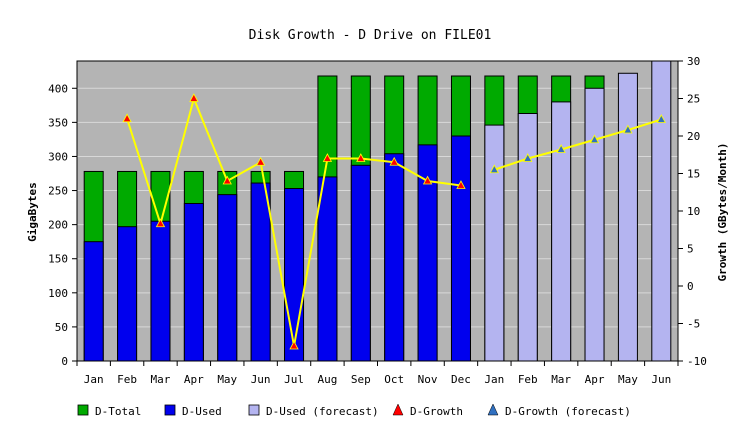 Image resolution: width=735 pixels, height=435 pixels. What do you see at coordinates (568, 411) in the screenshot?
I see `legend-label: D-Growth (forecast)` at bounding box center [568, 411].